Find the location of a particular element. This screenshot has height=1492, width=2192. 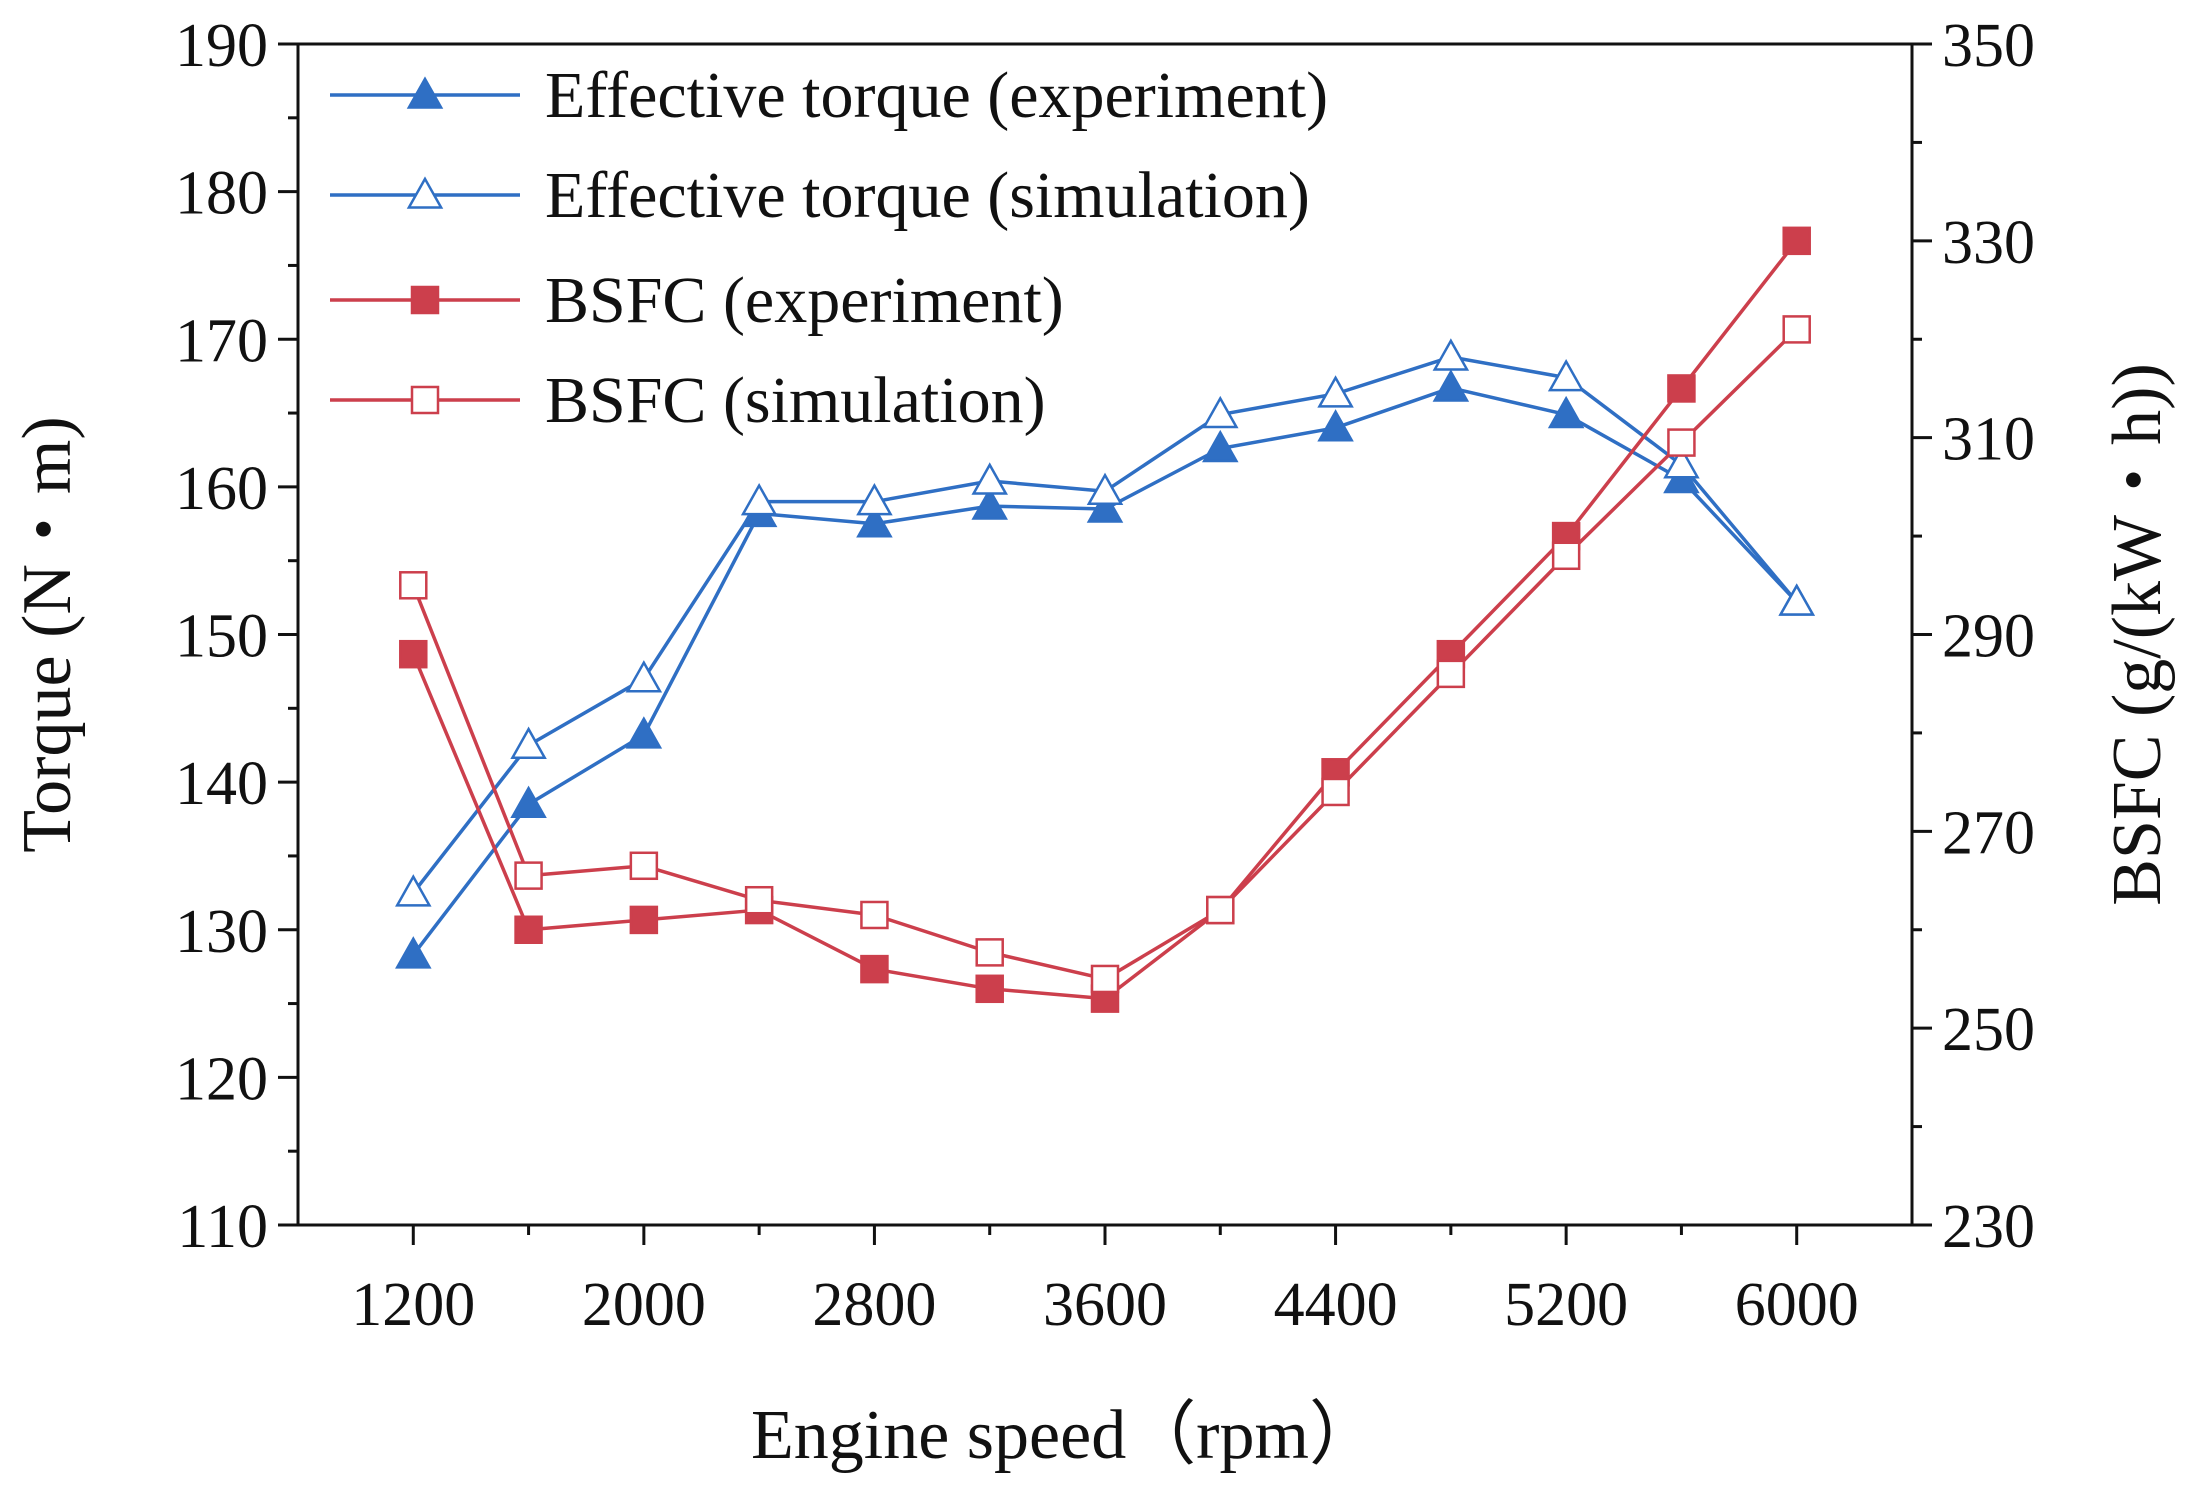

y-right-tick-label: 330 is located at coordinates (1988, 243).